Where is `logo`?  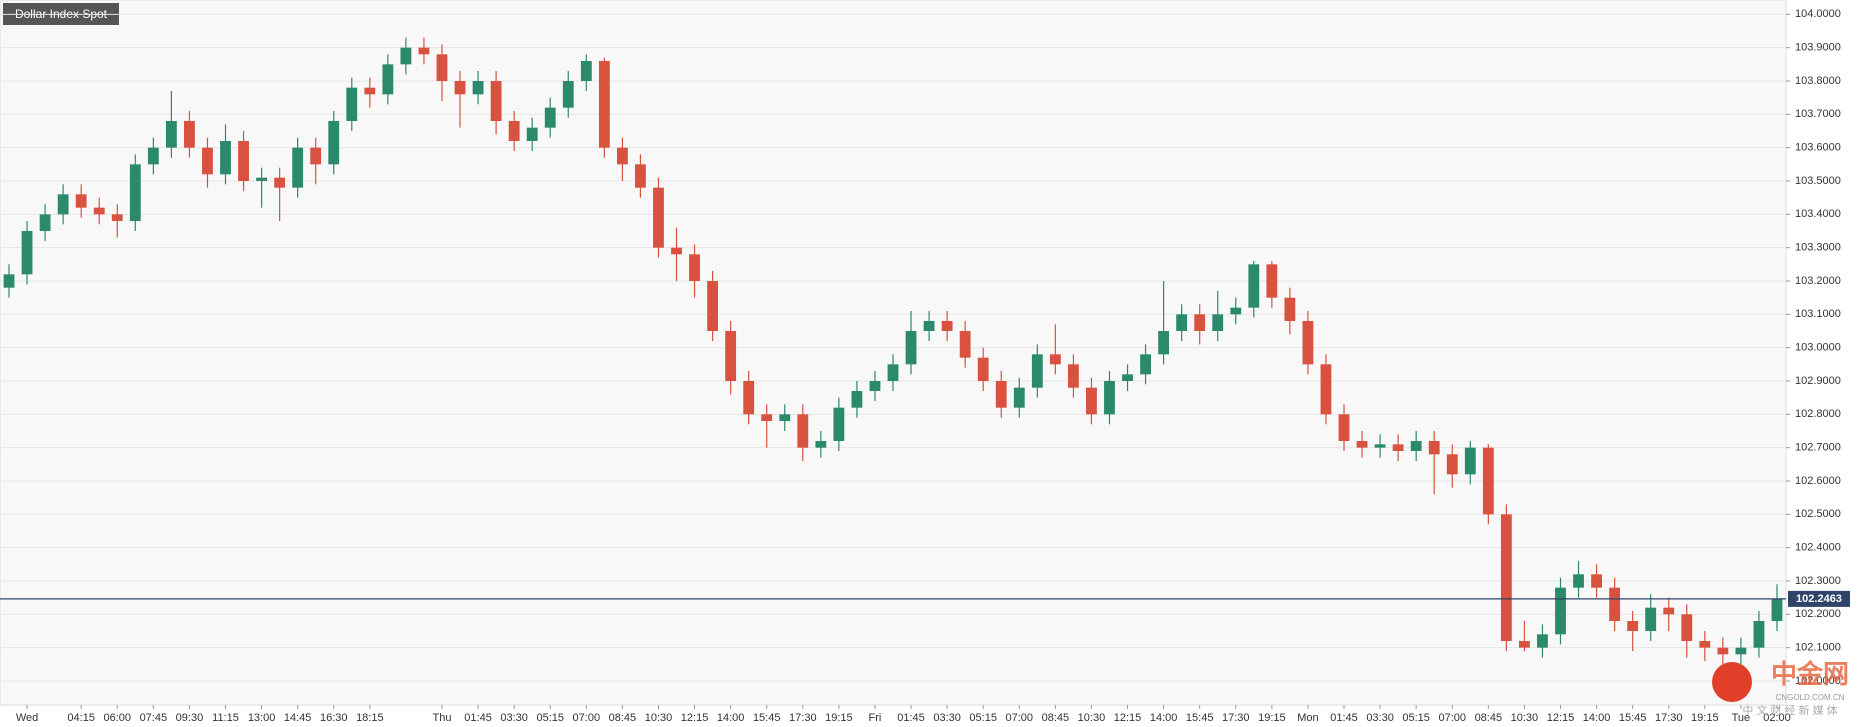
logo is located at coordinates (1732, 682).